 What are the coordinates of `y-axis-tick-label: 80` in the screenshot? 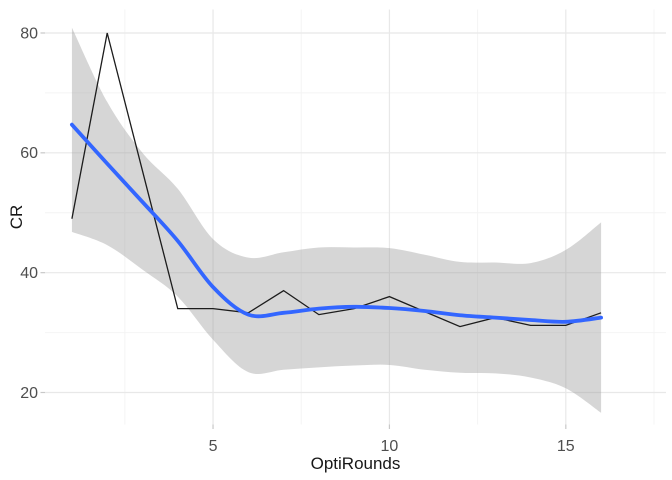 It's located at (29, 33).